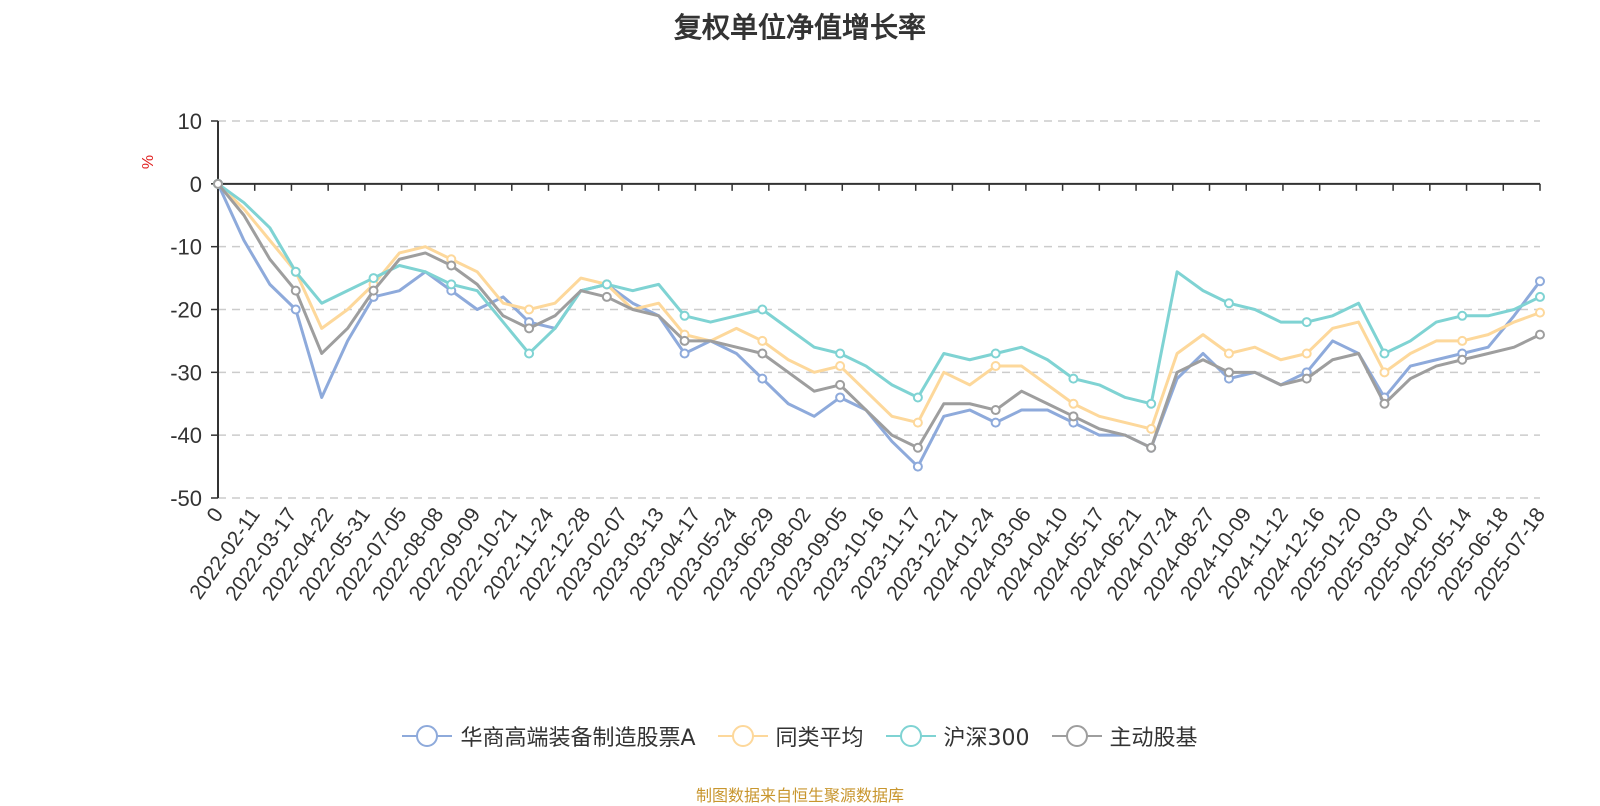 The image size is (1600, 806). What do you see at coordinates (1153, 738) in the screenshot?
I see `legend-label: 主动股基` at bounding box center [1153, 738].